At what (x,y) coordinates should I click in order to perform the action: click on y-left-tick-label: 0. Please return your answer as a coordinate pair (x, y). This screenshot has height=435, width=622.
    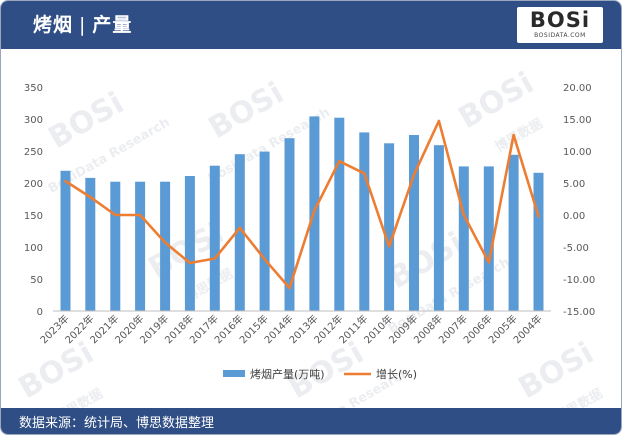
    Looking at the image, I should click on (40, 312).